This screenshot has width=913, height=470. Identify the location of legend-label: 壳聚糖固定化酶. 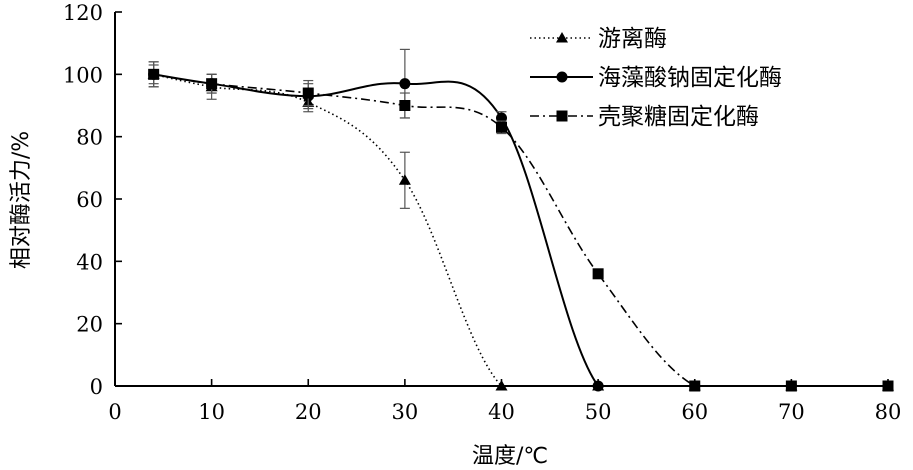
(678, 117).